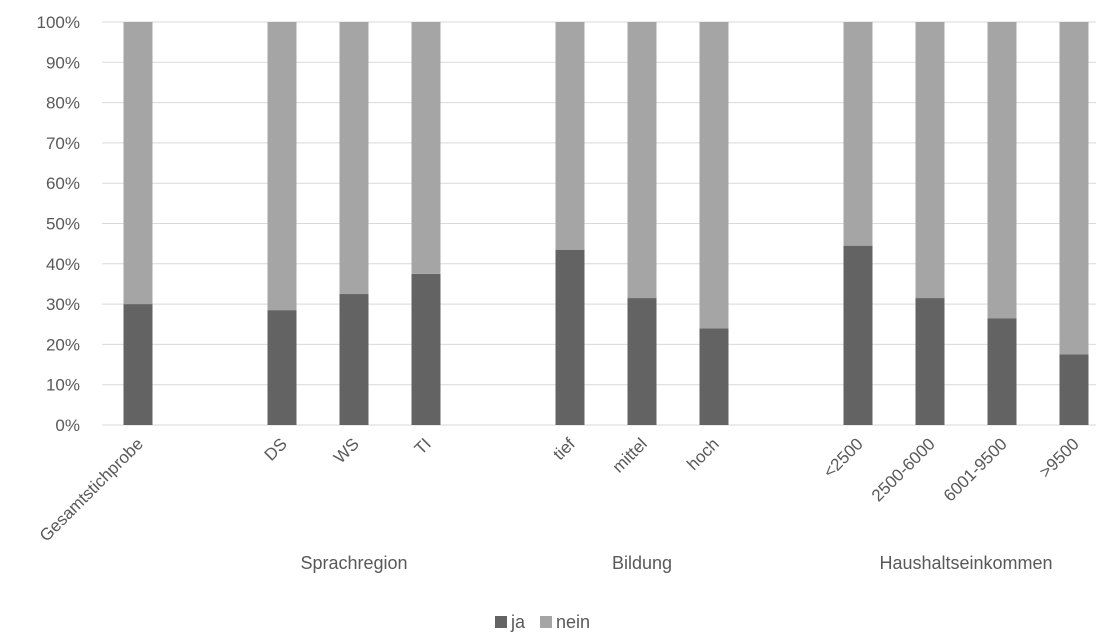 Image resolution: width=1099 pixels, height=642 pixels. I want to click on x-tick-label: >9500, so click(1059, 457).